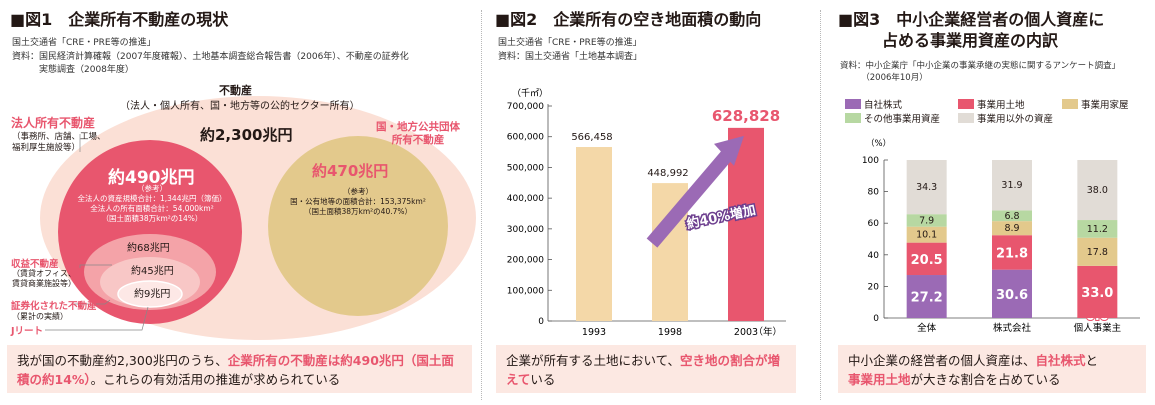 This screenshot has width=1155, height=405. I want to click on segment-個人事業主-1, so click(1097, 291).